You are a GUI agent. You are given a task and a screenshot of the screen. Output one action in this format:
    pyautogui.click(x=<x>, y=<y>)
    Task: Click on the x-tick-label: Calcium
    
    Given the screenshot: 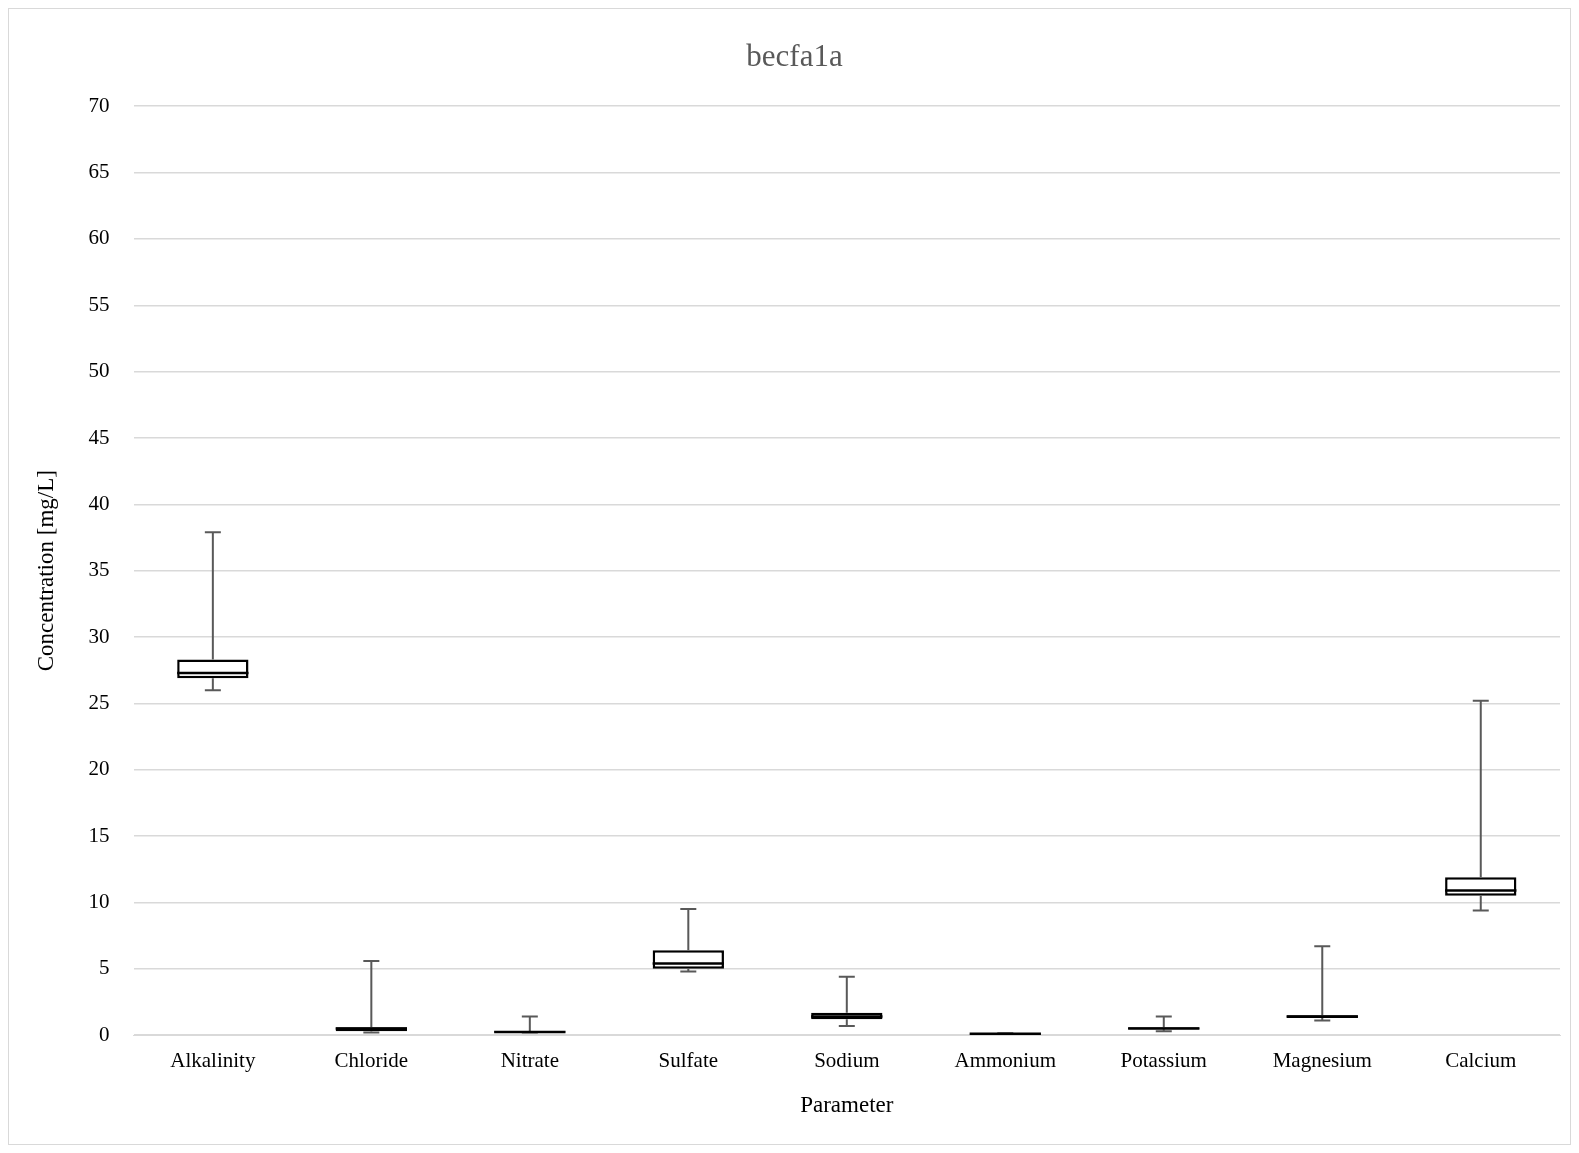 What is the action you would take?
    pyautogui.click(x=1481, y=1060)
    